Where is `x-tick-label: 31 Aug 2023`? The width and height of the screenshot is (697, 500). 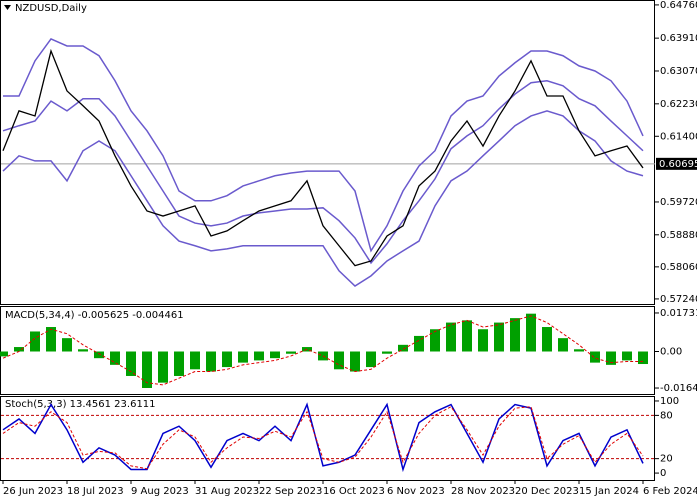 x-tick-label: 31 Aug 2023 is located at coordinates (227, 491).